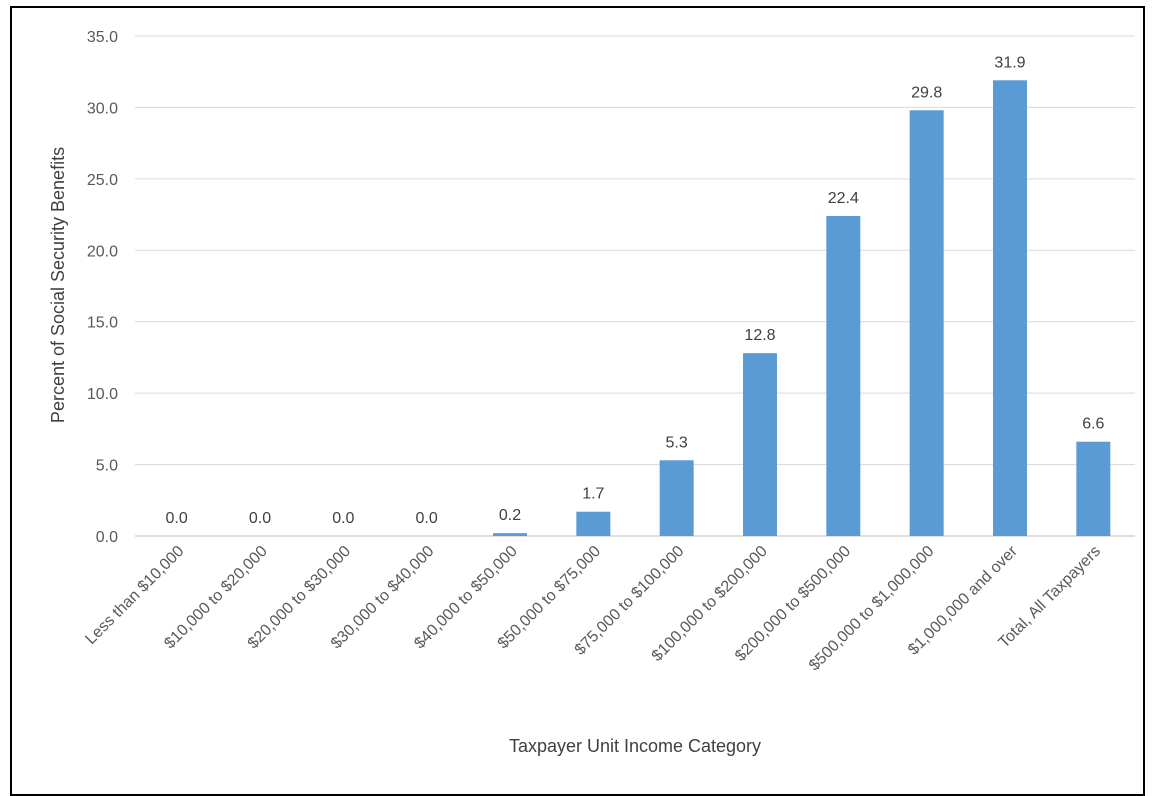 The width and height of the screenshot is (1156, 796). What do you see at coordinates (102, 108) in the screenshot?
I see `y-tick-label: 30.0` at bounding box center [102, 108].